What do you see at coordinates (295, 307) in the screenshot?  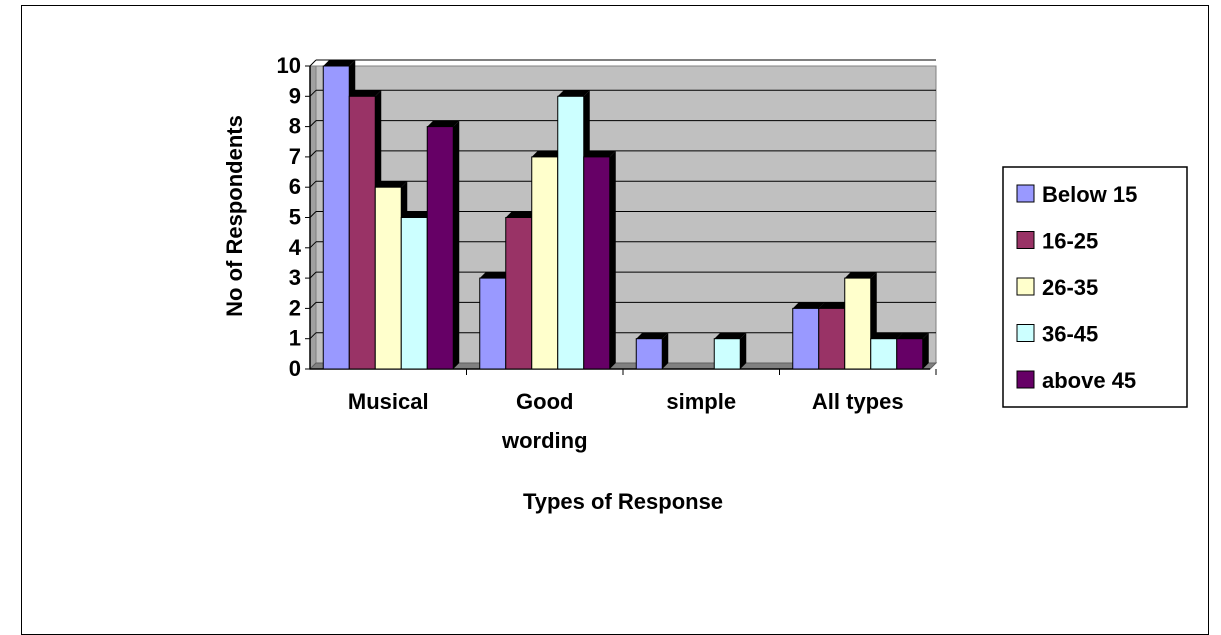 I see `y-tick-label: 2` at bounding box center [295, 307].